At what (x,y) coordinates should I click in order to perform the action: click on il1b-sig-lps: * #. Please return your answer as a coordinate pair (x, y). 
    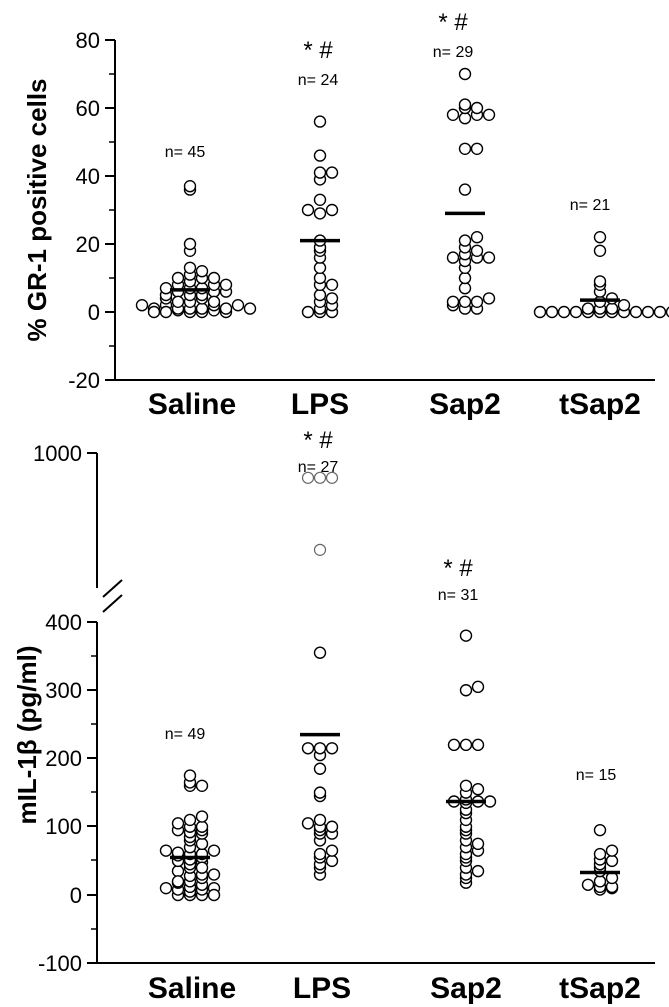
    Looking at the image, I should click on (318, 440).